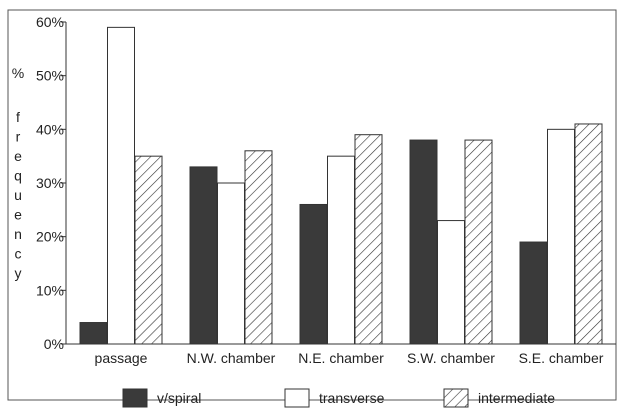  I want to click on y-tick-label: 10%, so click(50, 290).